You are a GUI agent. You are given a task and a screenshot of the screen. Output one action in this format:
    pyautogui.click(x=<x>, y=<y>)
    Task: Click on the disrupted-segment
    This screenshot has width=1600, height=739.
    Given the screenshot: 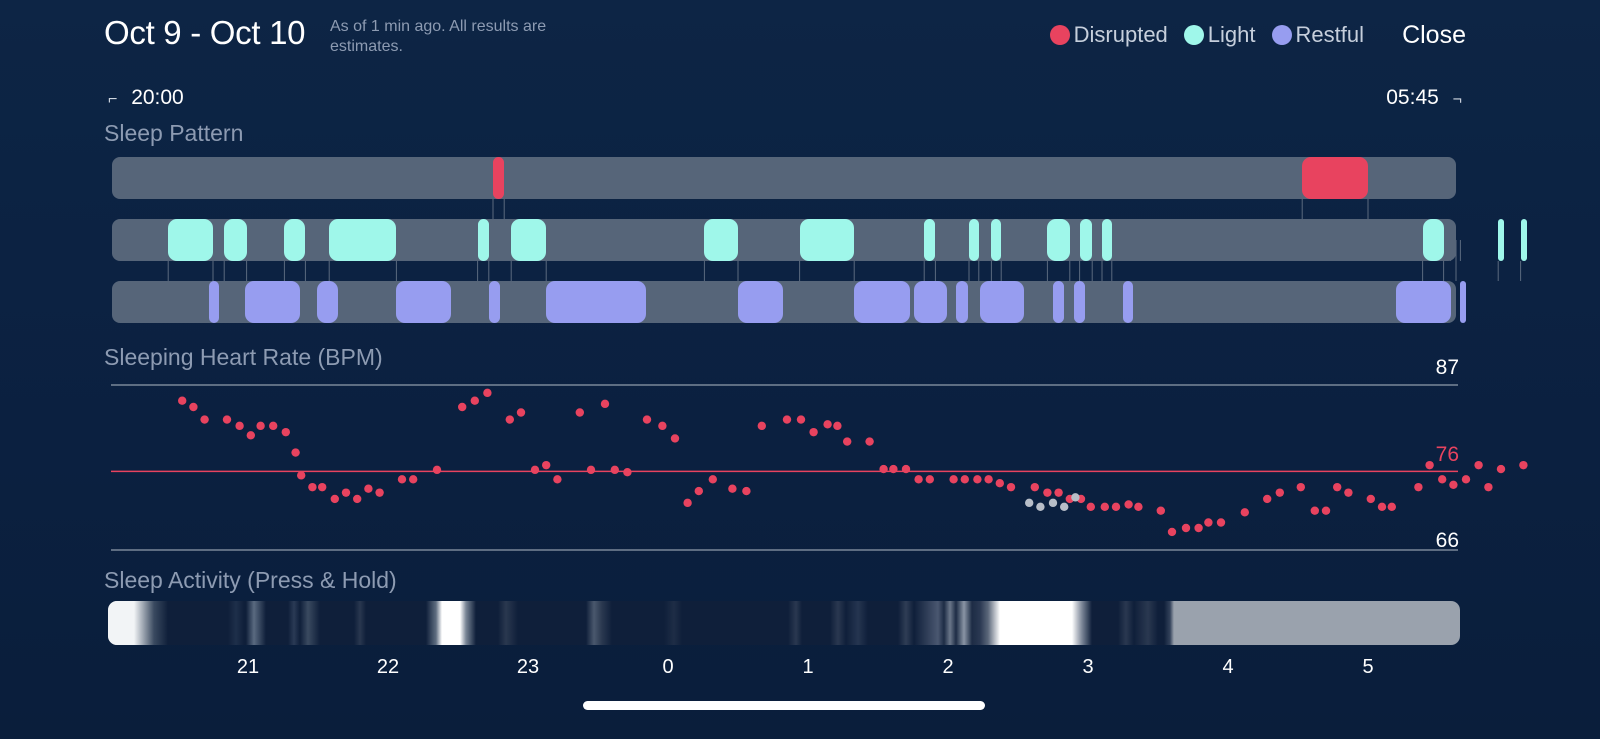 What is the action you would take?
    pyautogui.click(x=1335, y=178)
    